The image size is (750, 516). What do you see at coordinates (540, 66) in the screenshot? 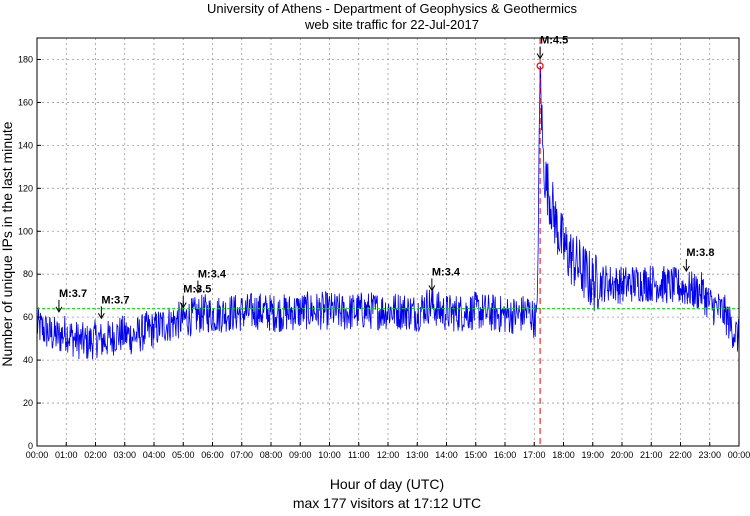
I see `max-value-marker` at bounding box center [540, 66].